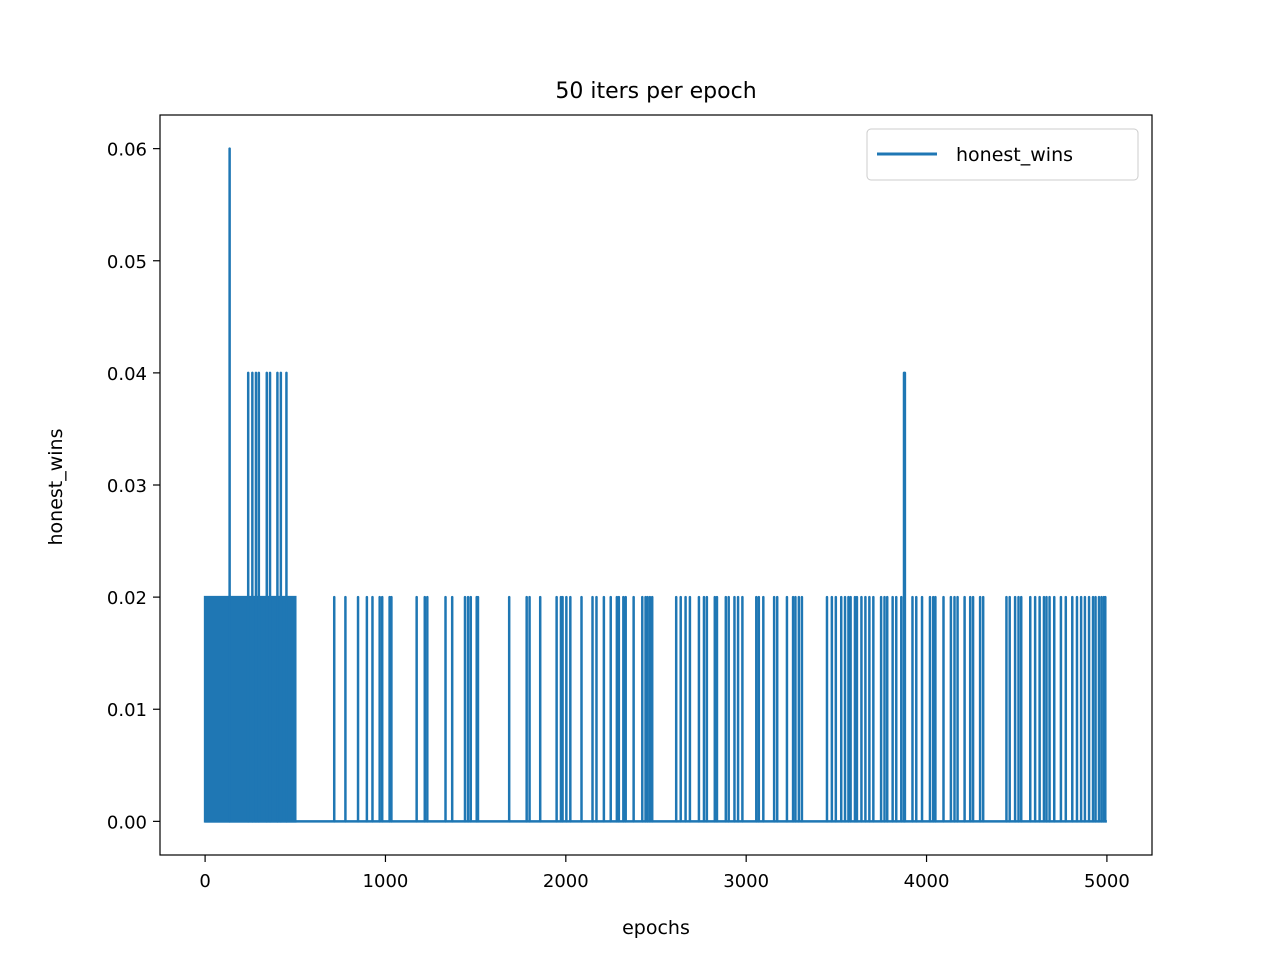 Image resolution: width=1280 pixels, height=964 pixels. Describe the element at coordinates (204, 881) in the screenshot. I see `x-tick-label: 0` at that location.